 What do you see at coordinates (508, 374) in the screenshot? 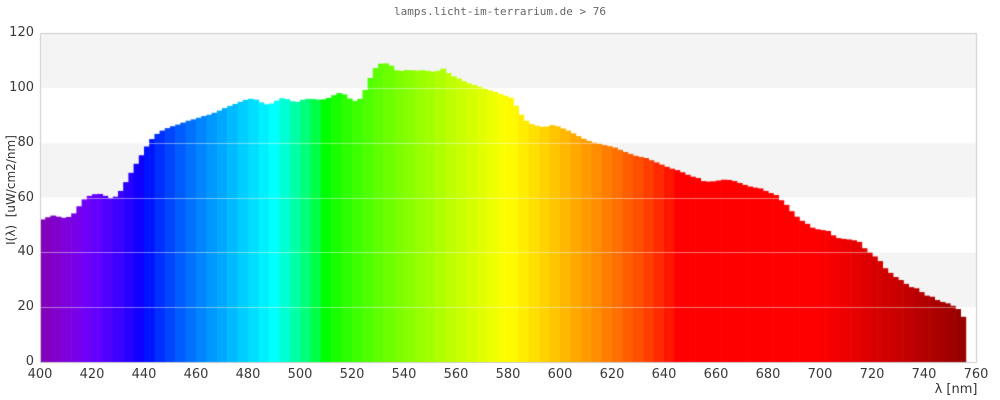
I see `x-tick-label: 580` at bounding box center [508, 374].